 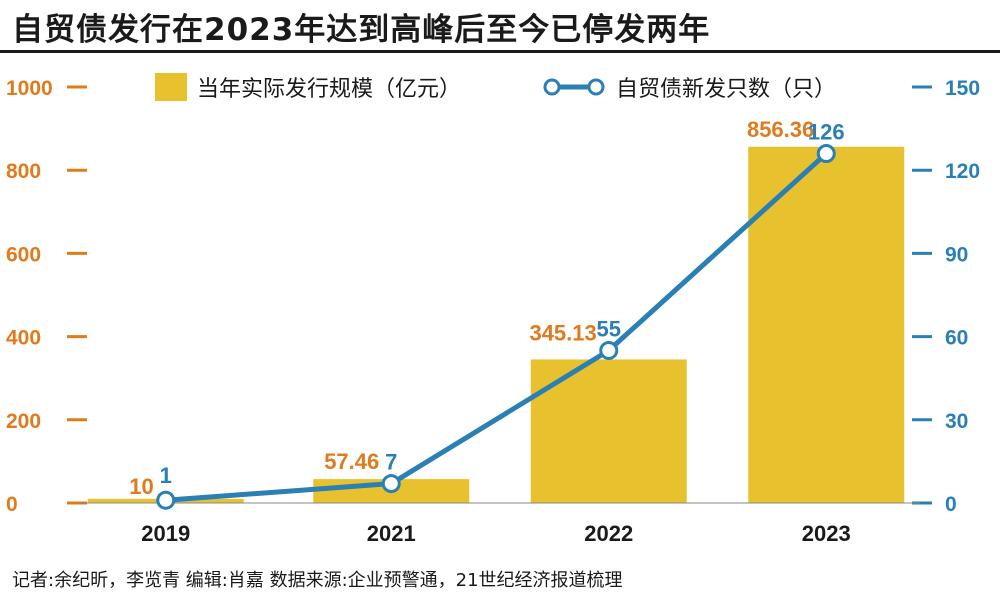 I want to click on bar-value-label-2023: 856.36, so click(x=780, y=129).